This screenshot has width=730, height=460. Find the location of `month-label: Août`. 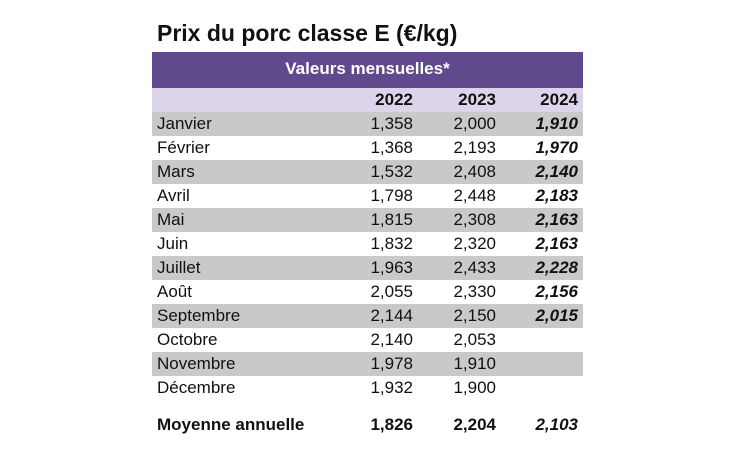

month-label: Août is located at coordinates (174, 291).